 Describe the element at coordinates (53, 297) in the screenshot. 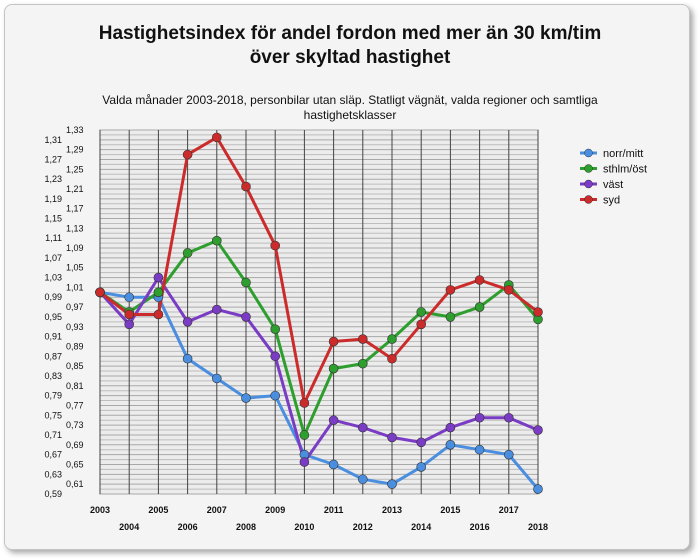

I see `y-tick-label: 0,99` at that location.